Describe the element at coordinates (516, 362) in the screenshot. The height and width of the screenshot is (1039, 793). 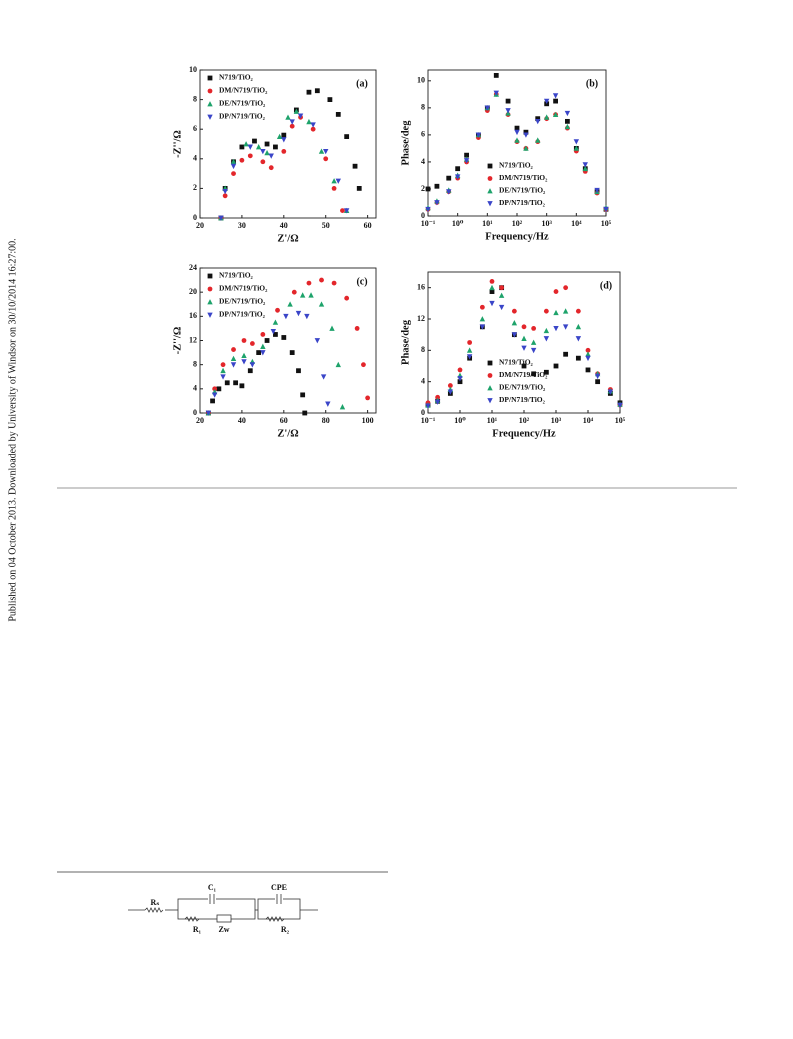
I see `legend-label: N719/TiO₂` at that location.